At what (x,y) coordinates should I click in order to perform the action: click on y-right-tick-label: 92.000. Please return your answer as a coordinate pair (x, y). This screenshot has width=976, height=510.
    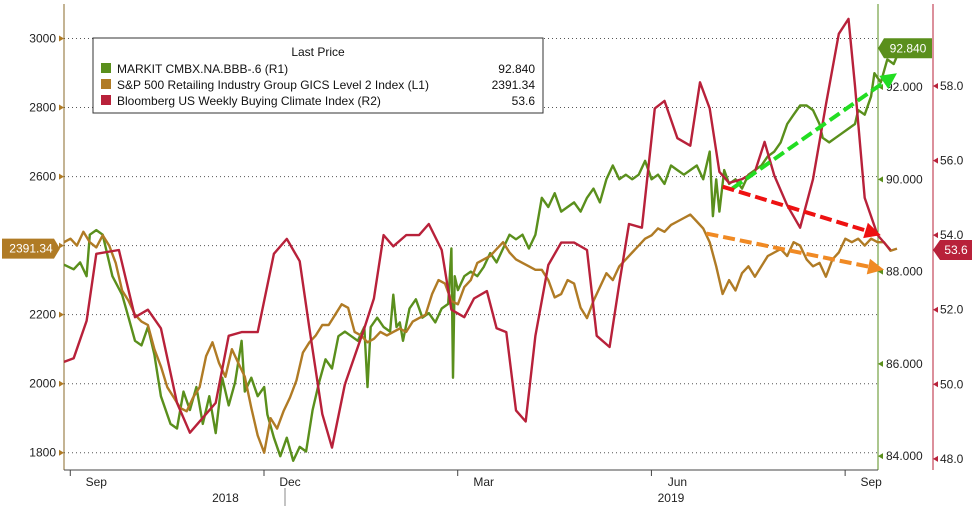
    Looking at the image, I should click on (904, 87).